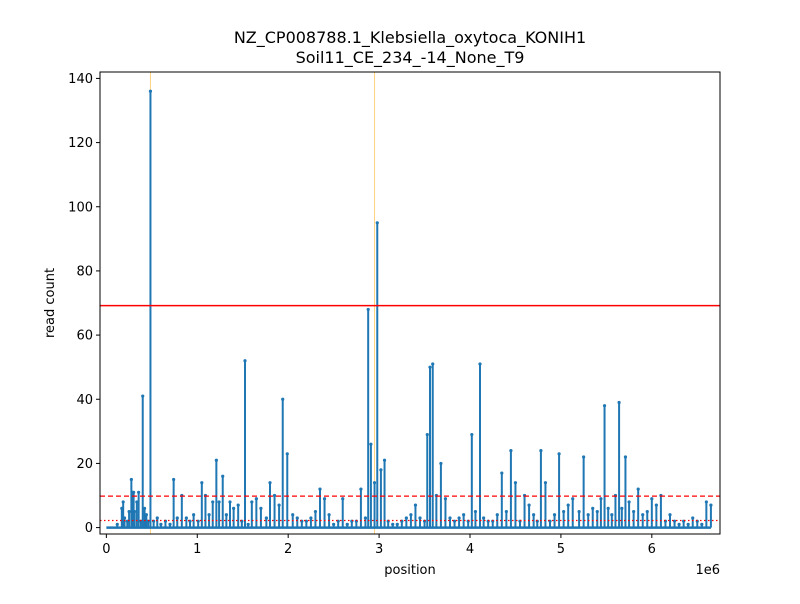  What do you see at coordinates (106, 549) in the screenshot?
I see `x-tick-label: 0` at bounding box center [106, 549].